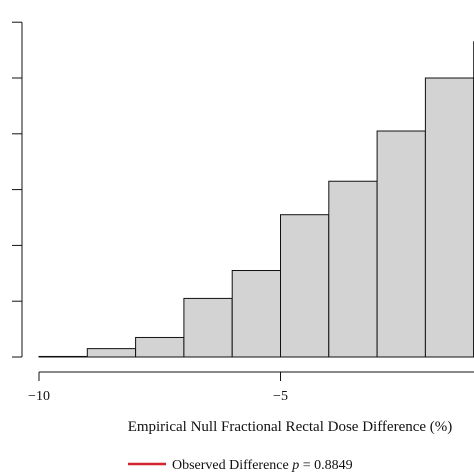  I want to click on x-tick-label-1: −5, so click(280, 396).